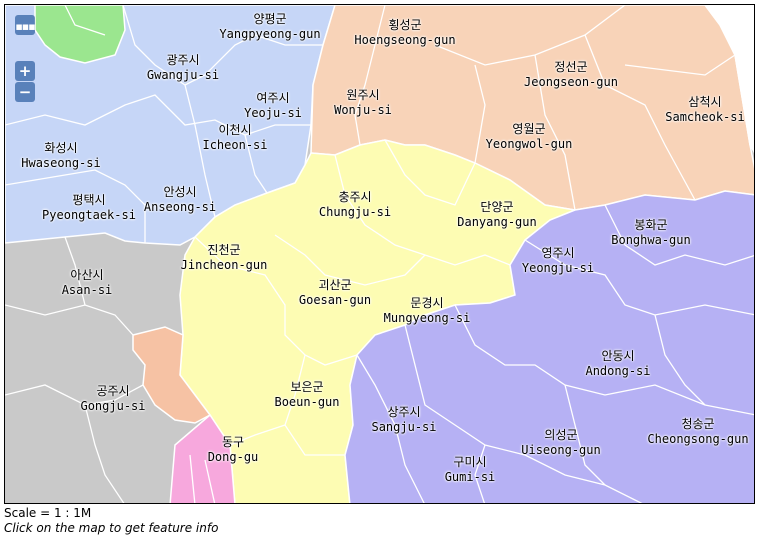 This screenshot has height=541, width=759. Describe the element at coordinates (618, 371) in the screenshot. I see `place-label-romanized: Andong-si` at that location.